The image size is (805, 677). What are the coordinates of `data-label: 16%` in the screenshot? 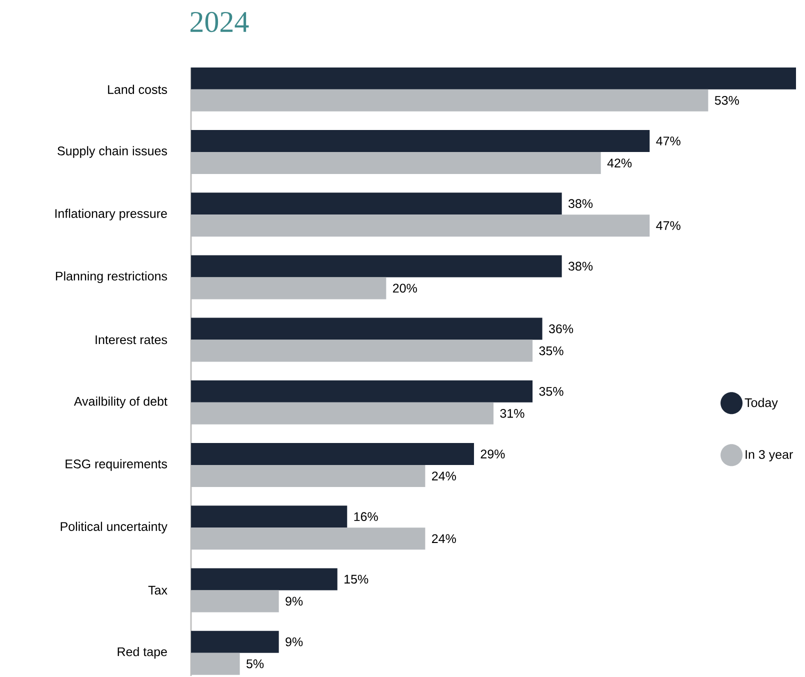 It's located at (366, 517).